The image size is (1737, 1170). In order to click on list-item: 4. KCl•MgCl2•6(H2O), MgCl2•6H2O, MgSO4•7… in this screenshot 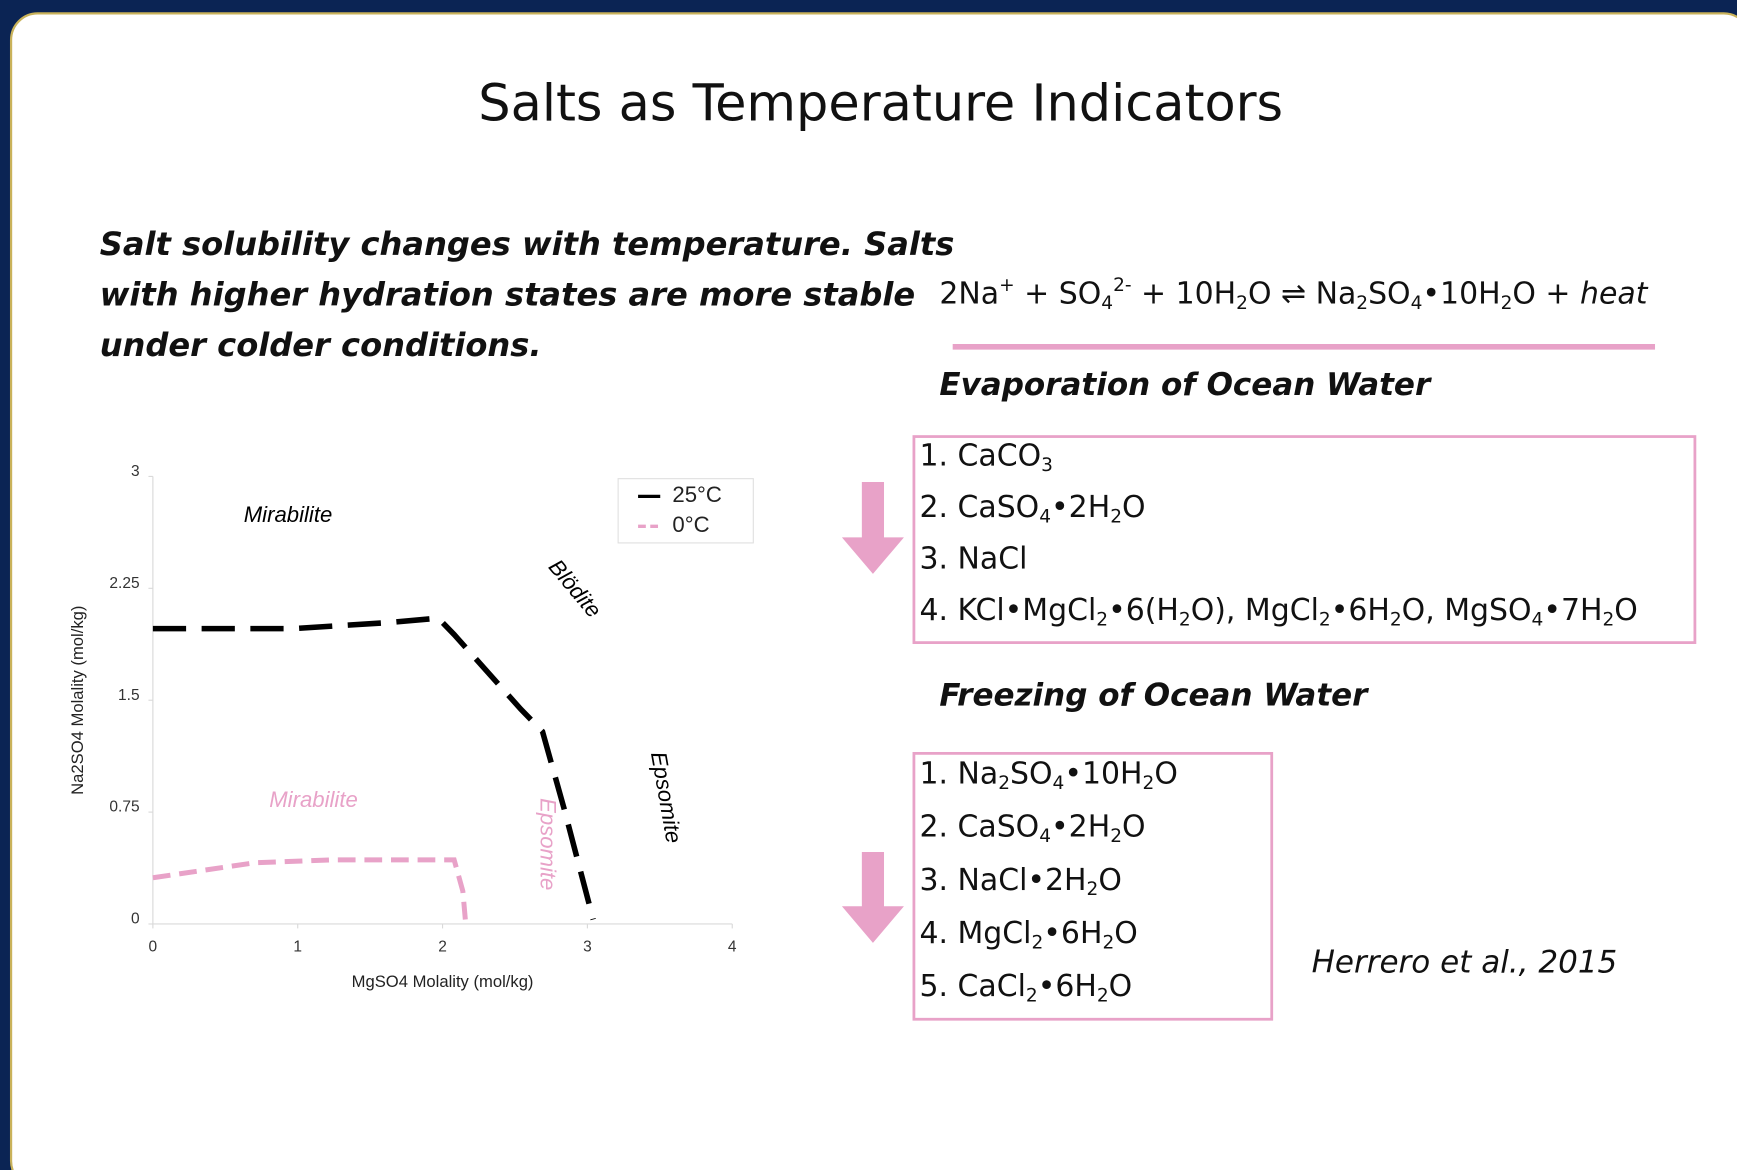, I will do `click(1278, 611)`.